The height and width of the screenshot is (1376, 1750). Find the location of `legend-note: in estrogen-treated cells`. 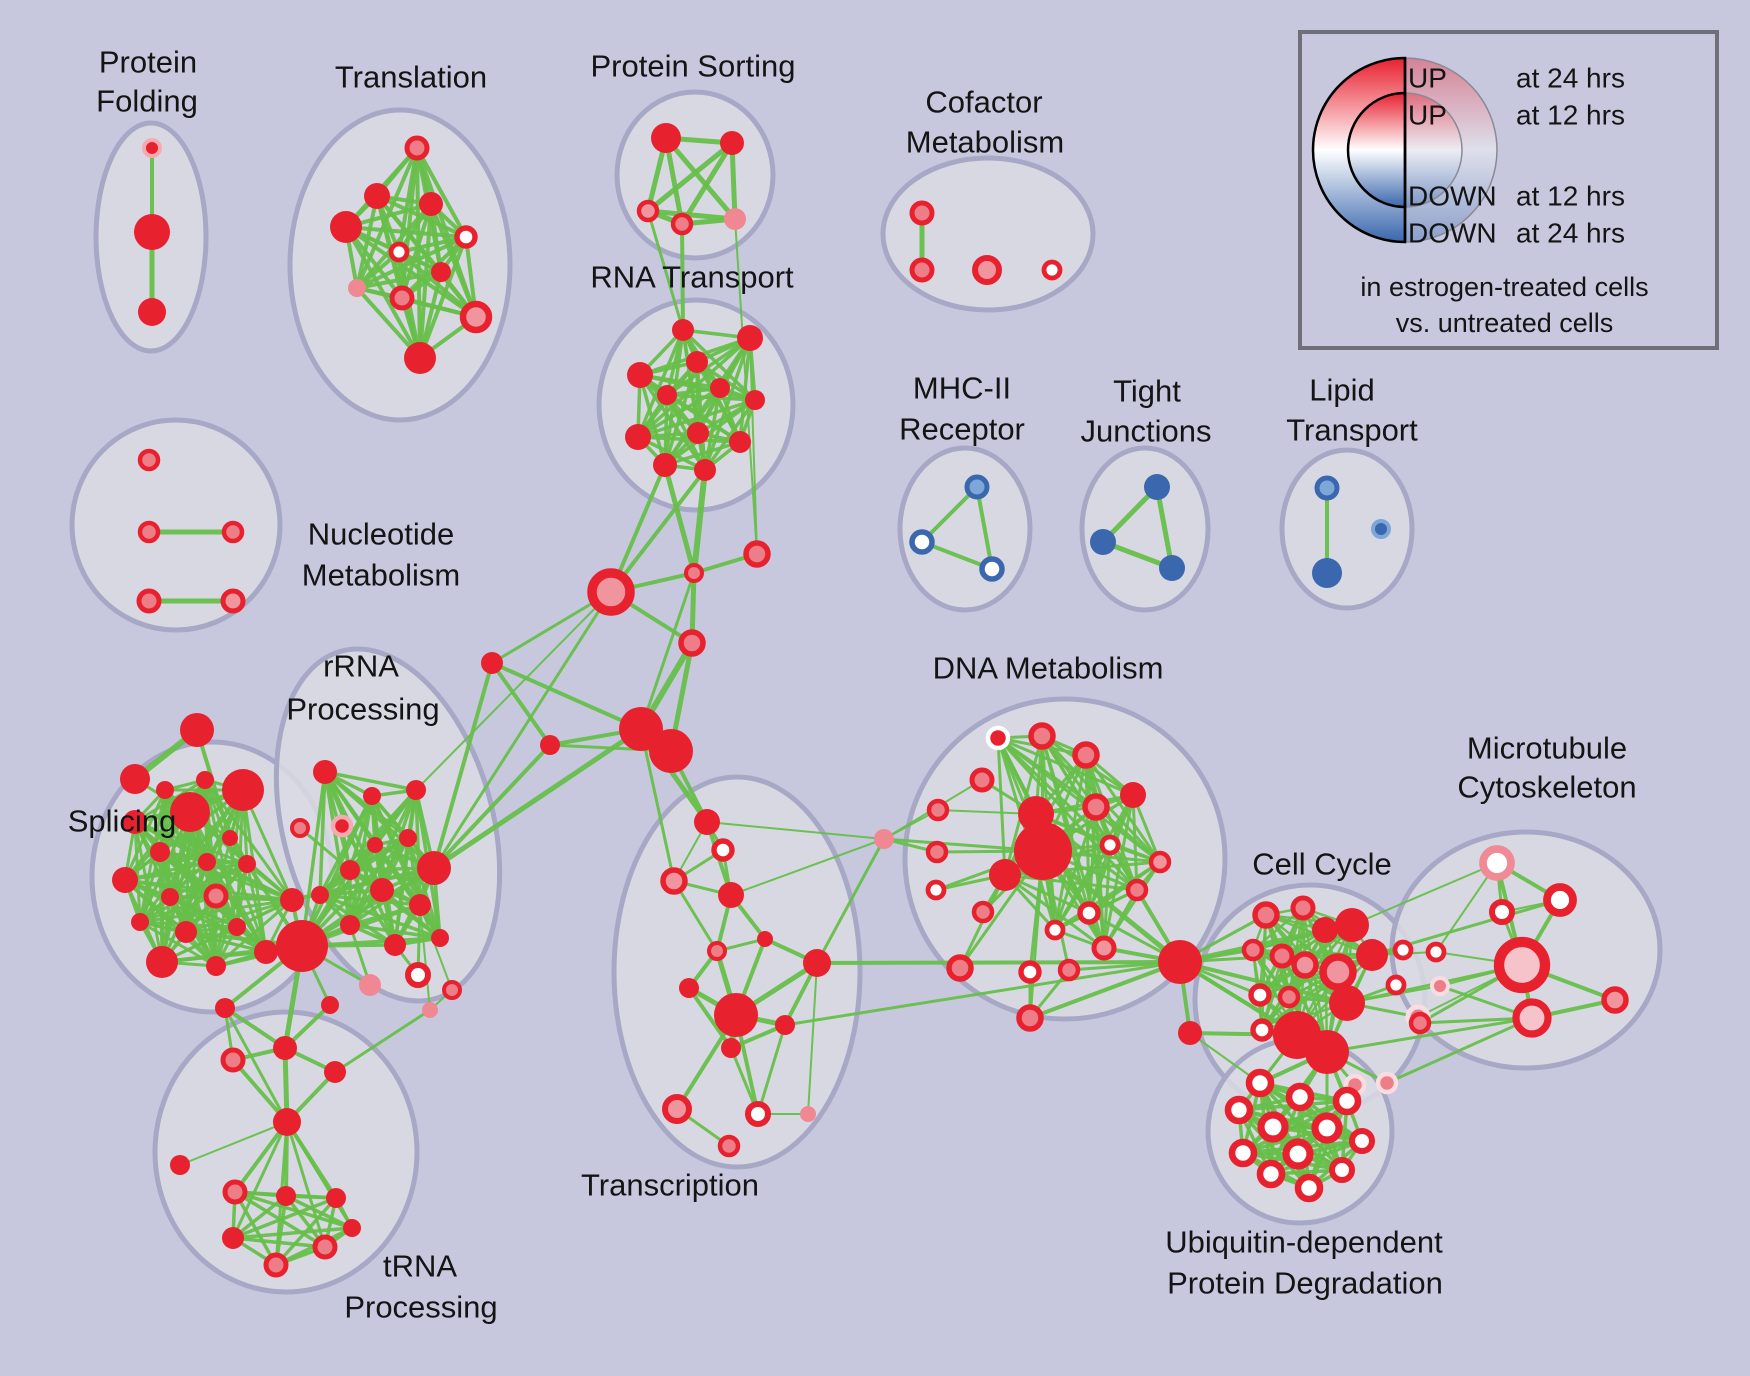

legend-note: in estrogen-treated cells is located at coordinates (1504, 287).